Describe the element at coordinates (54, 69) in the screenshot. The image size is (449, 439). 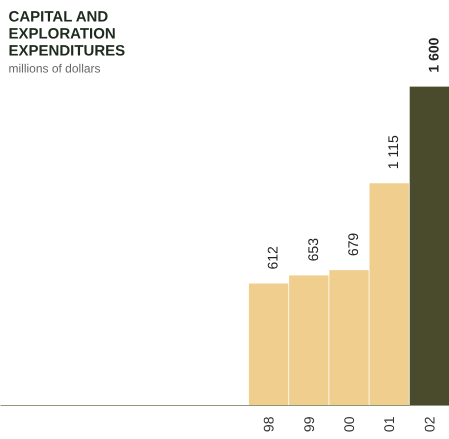
I see `text: millions of dollars` at that location.